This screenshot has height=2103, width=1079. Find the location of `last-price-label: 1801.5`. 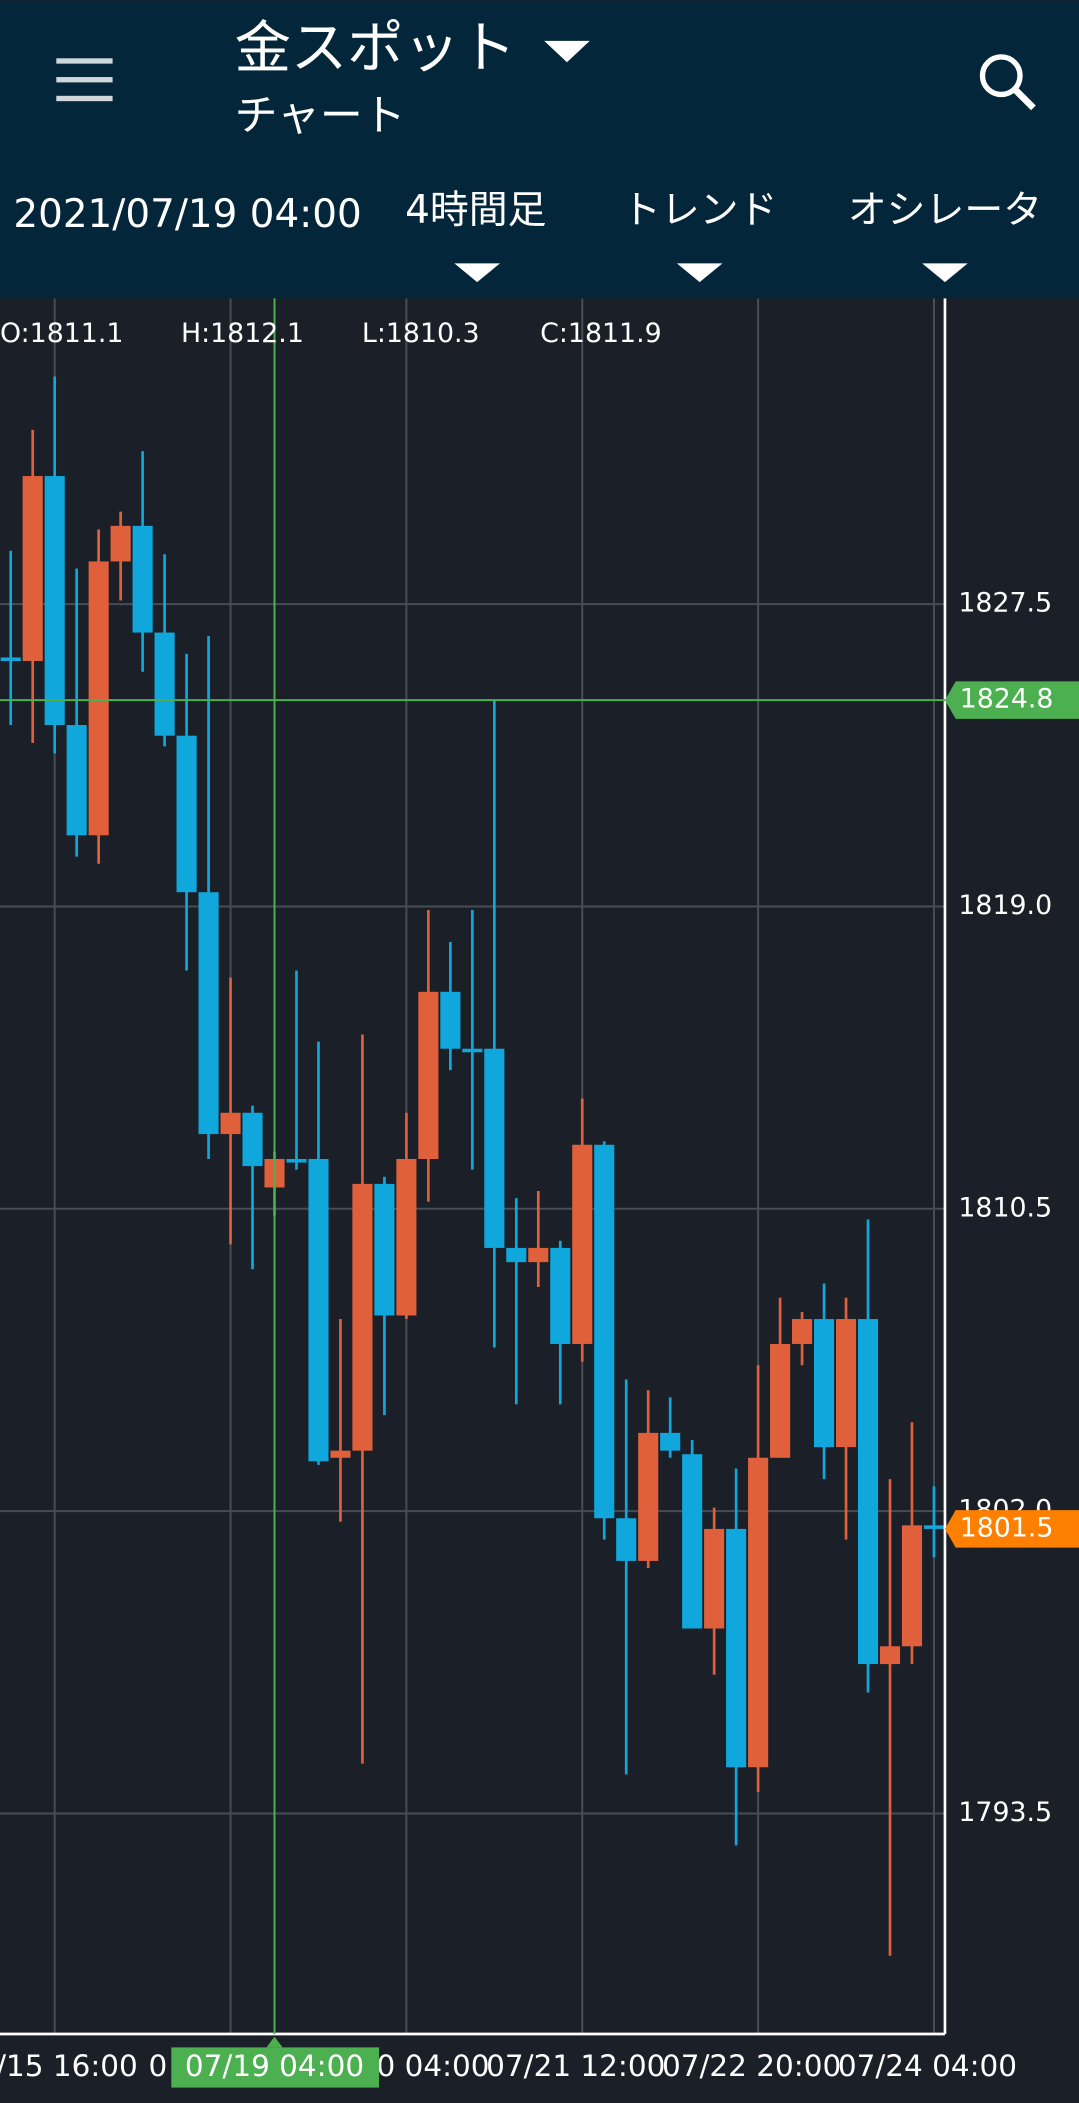

last-price-label: 1801.5 is located at coordinates (1007, 1527).